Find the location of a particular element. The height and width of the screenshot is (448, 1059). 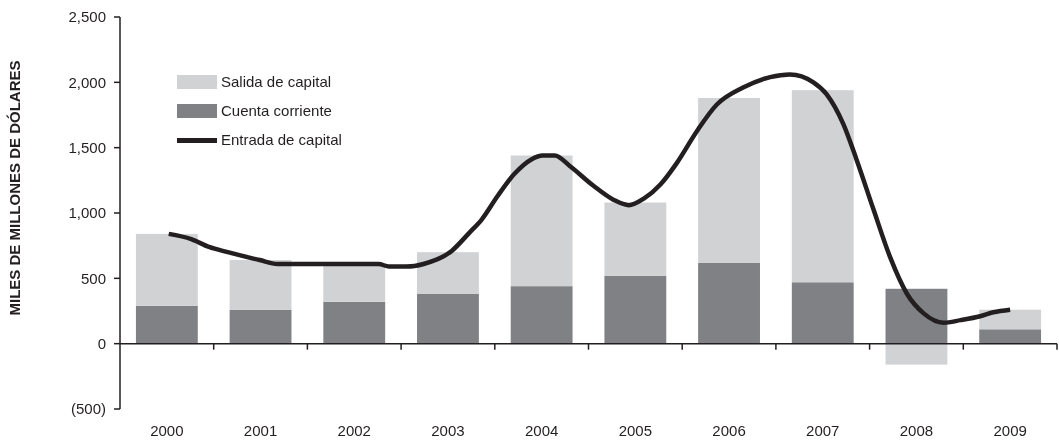

x-tick-label: 2004 is located at coordinates (541, 430).